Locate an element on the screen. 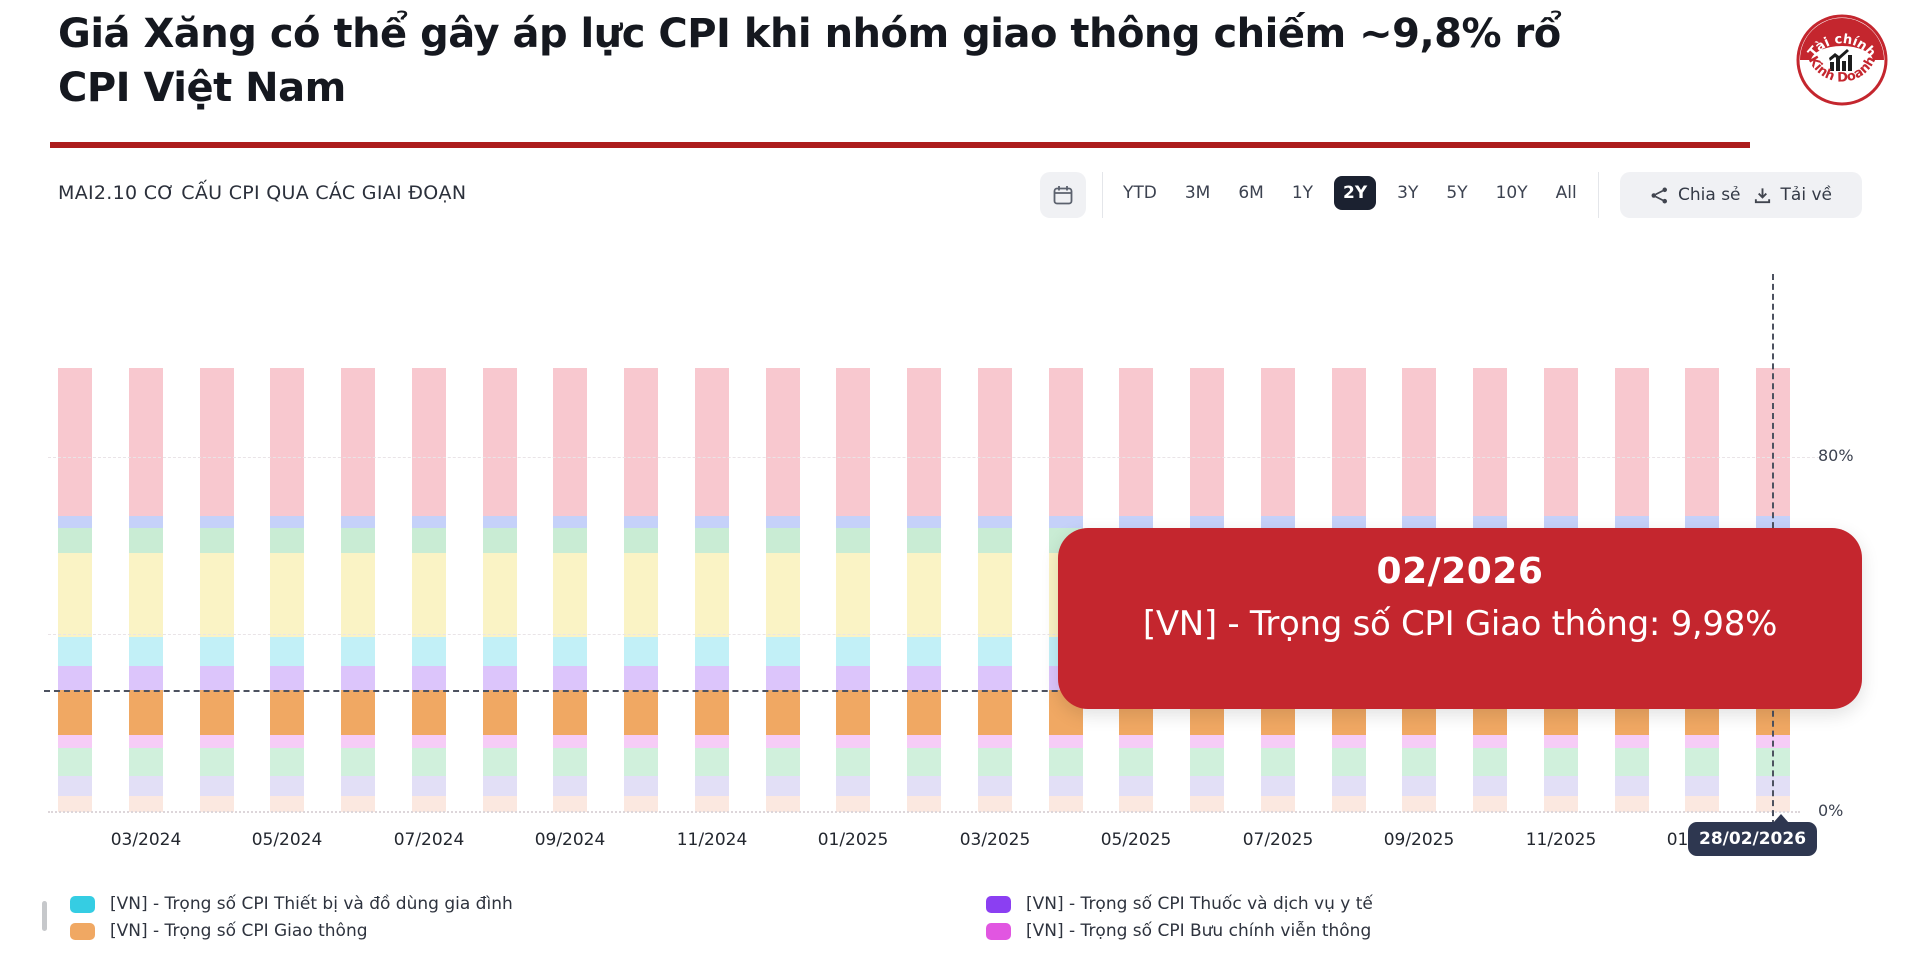 This screenshot has height=980, width=1920. legend-item: [VN] - Trọng số CPI Giao thông is located at coordinates (291, 931).